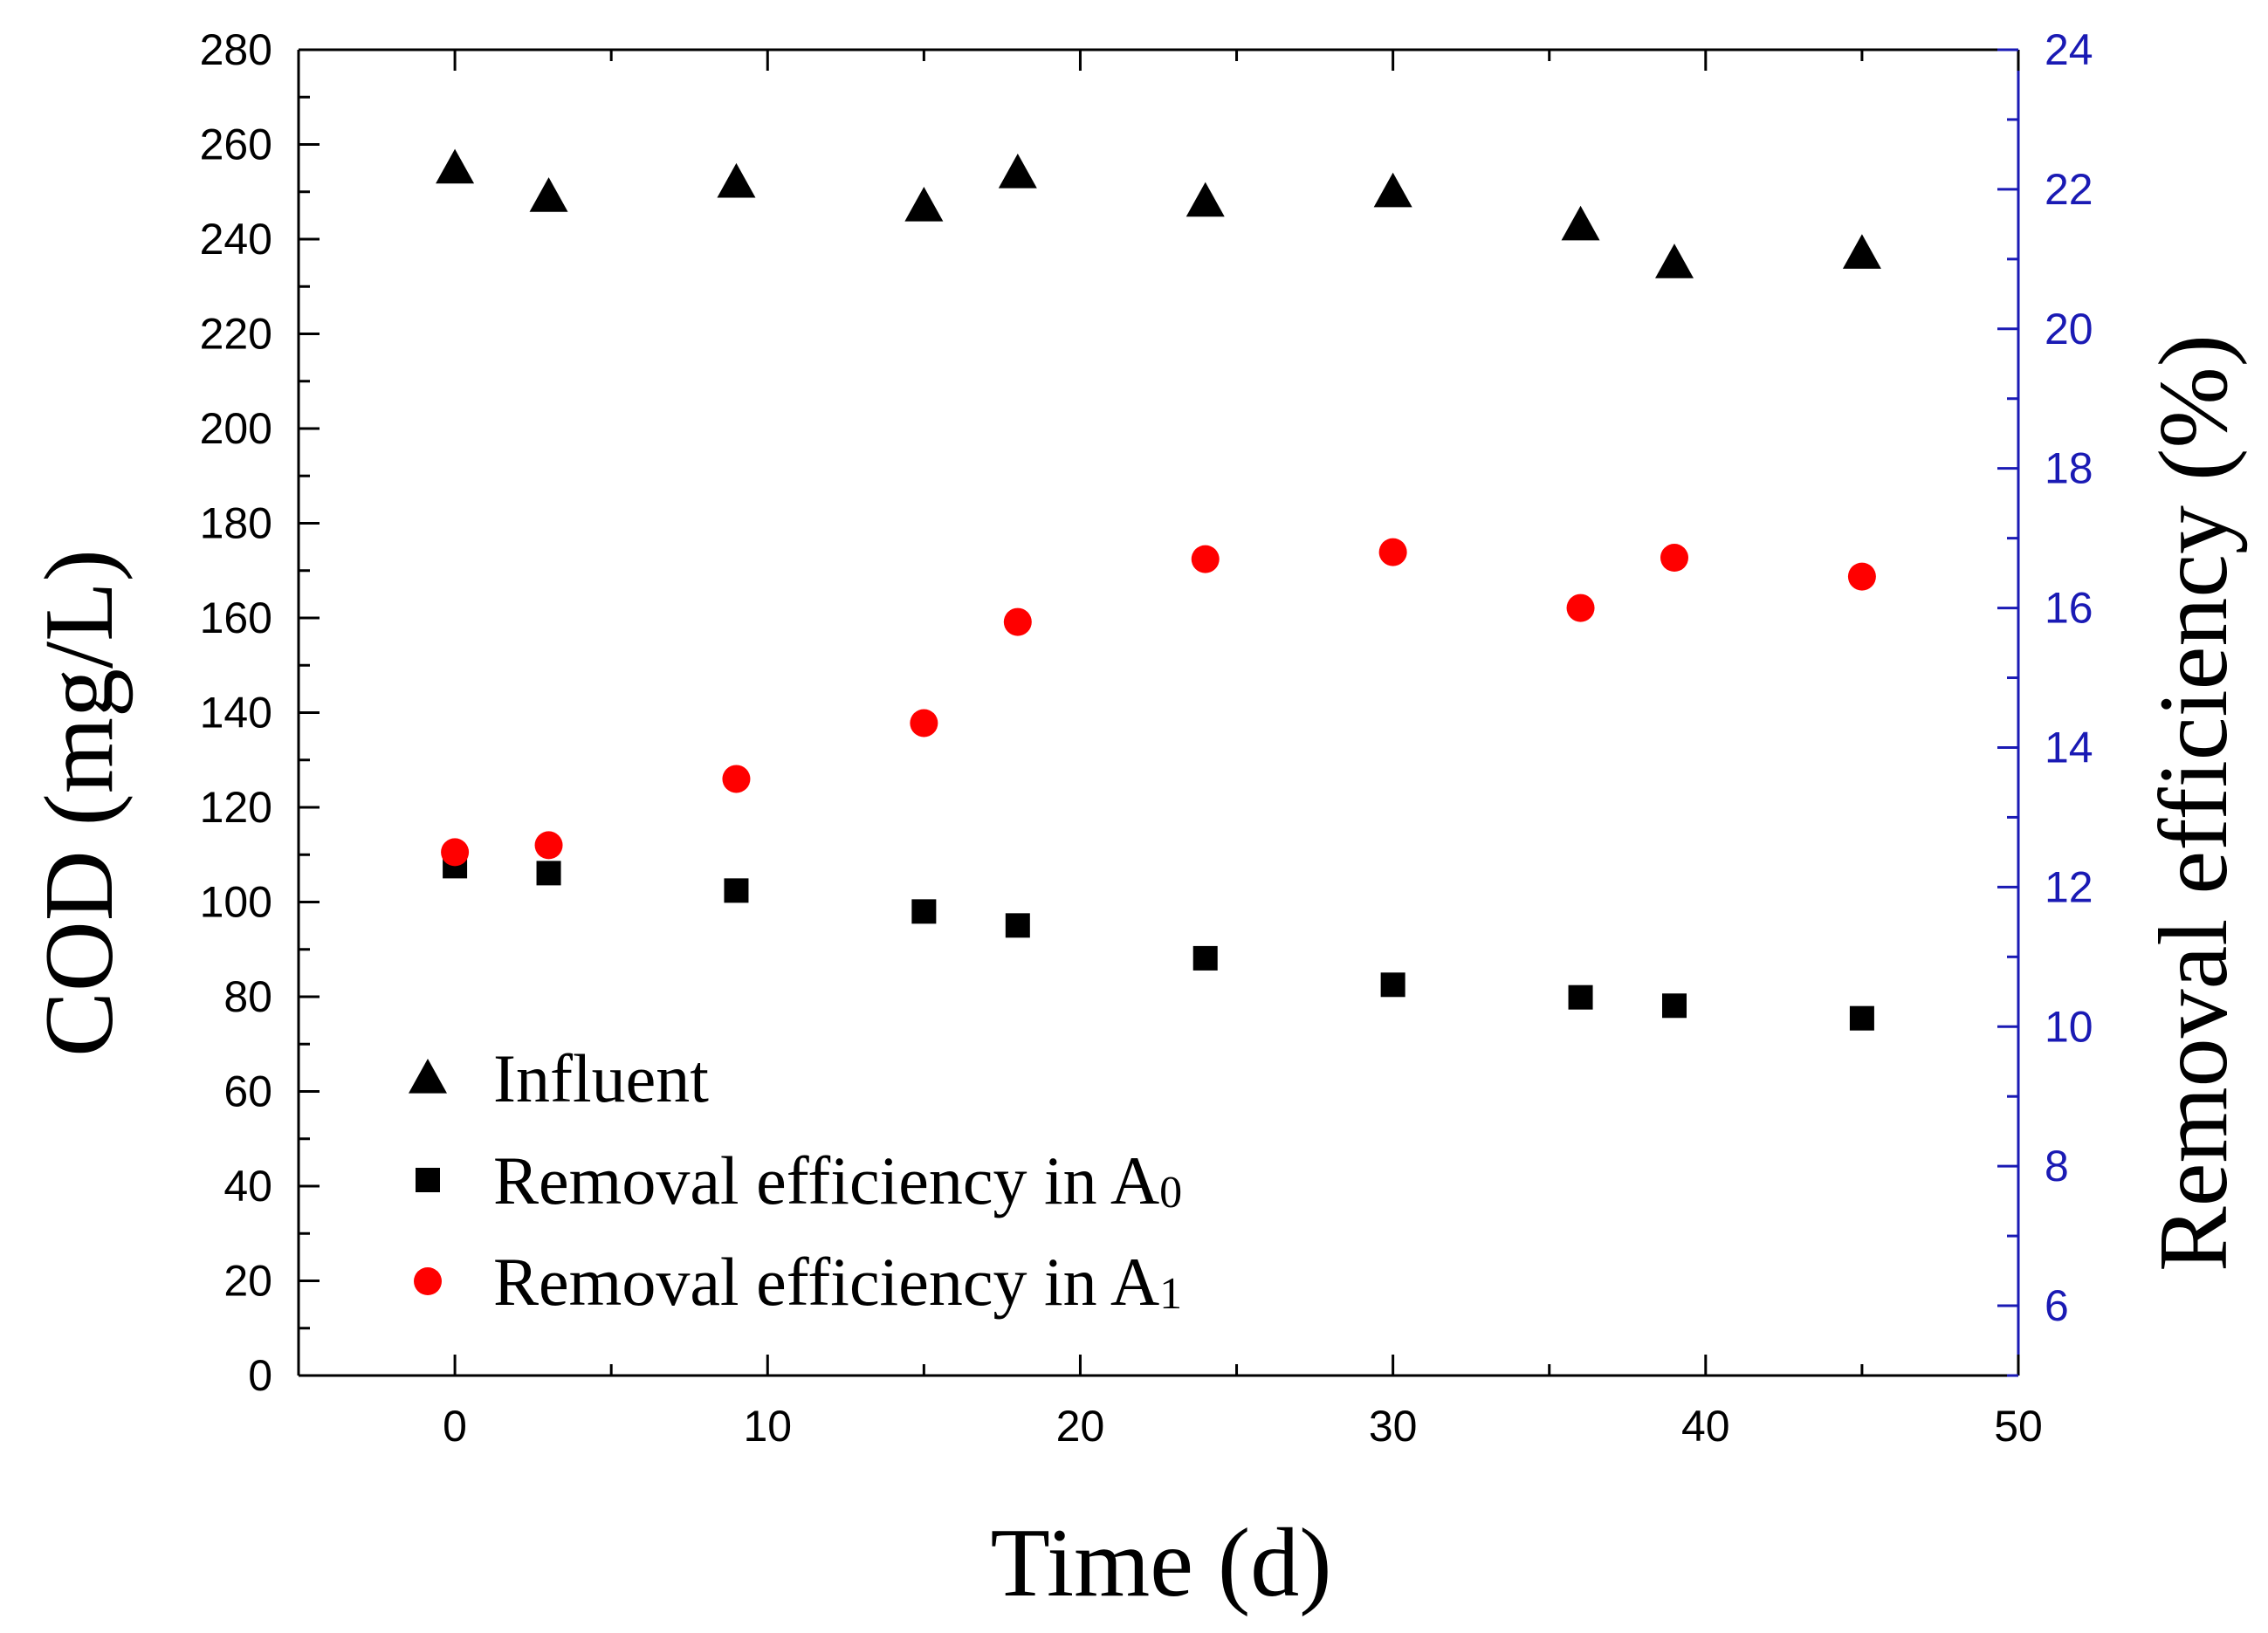 The image size is (2268, 1633). What do you see at coordinates (1159, 702) in the screenshot?
I see `series-a1` at bounding box center [1159, 702].